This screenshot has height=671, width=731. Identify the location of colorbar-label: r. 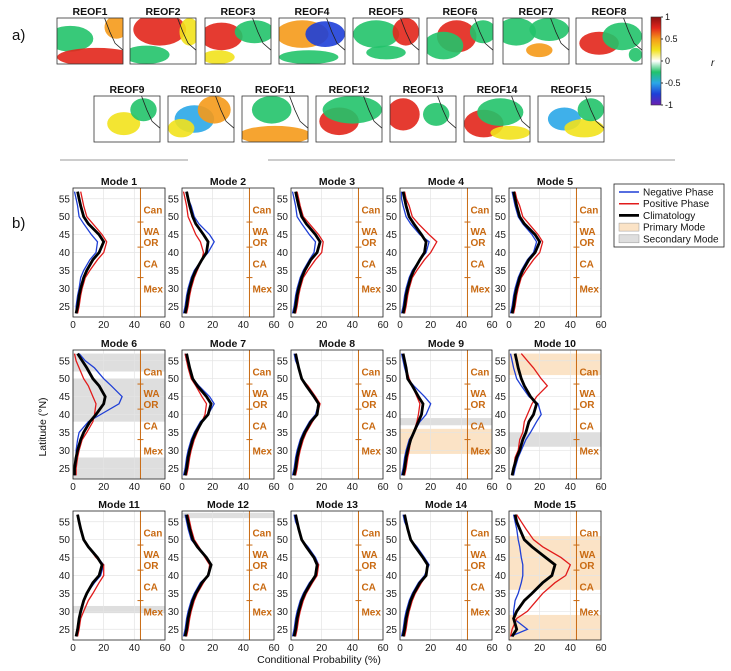
(713, 63).